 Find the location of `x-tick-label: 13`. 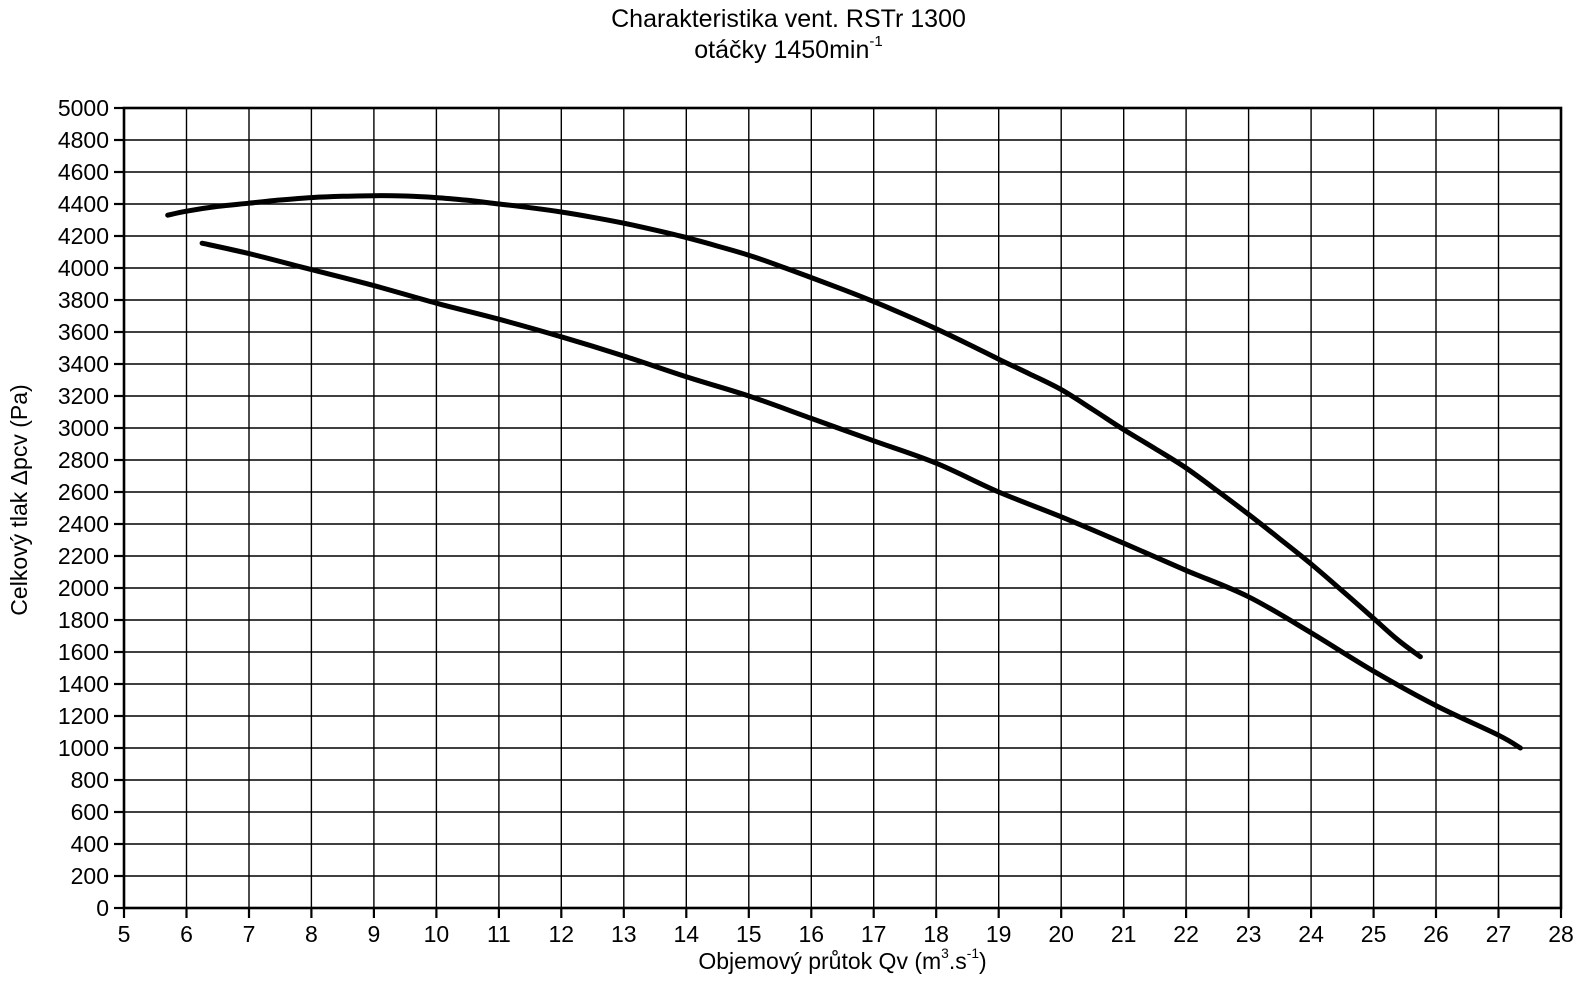

x-tick-label: 13 is located at coordinates (624, 934).